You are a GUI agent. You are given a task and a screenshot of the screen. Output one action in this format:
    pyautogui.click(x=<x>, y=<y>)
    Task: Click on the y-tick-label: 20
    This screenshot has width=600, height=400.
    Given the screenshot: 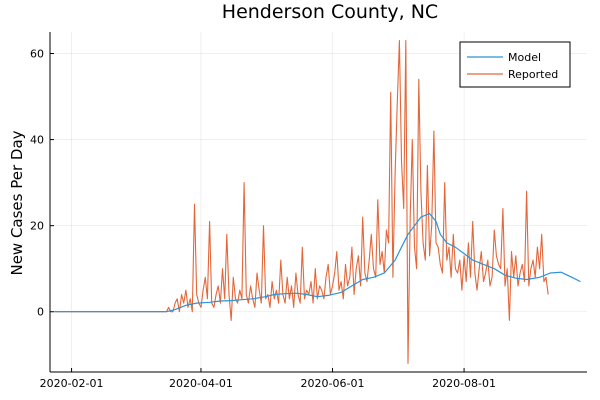 What is the action you would take?
    pyautogui.click(x=37, y=226)
    